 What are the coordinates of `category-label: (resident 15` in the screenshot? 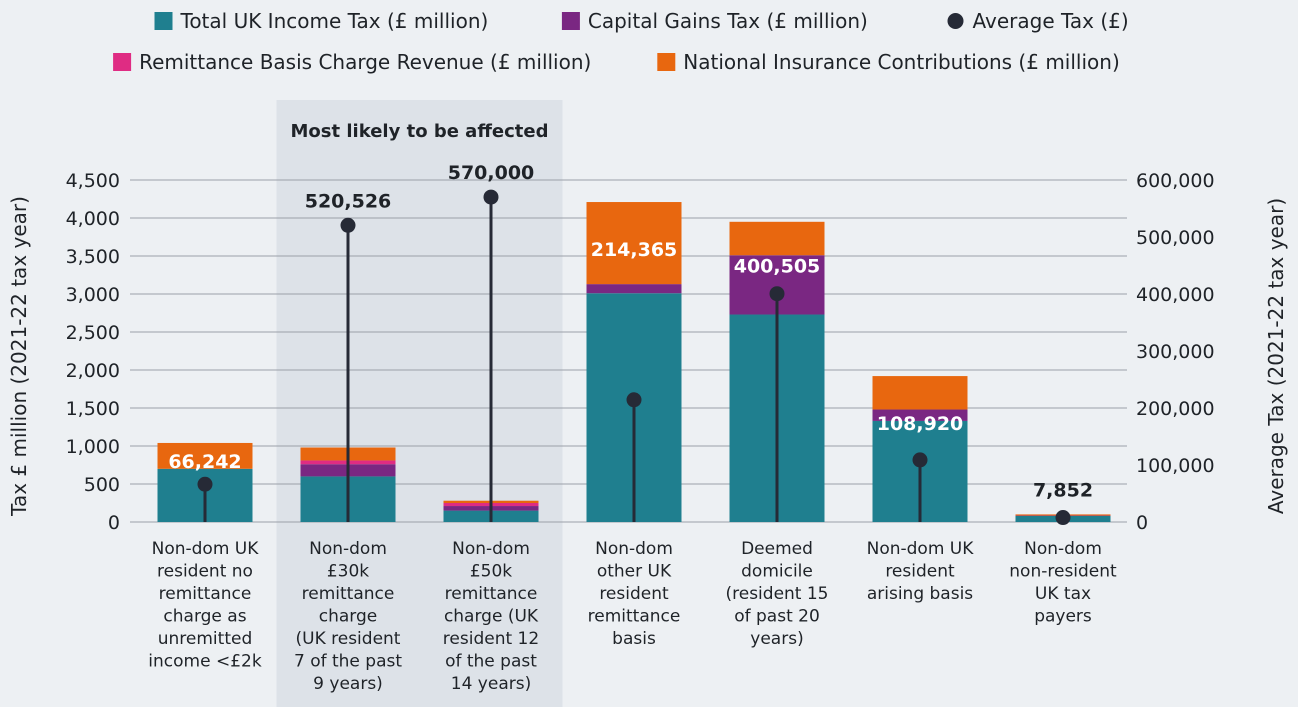 It's located at (776, 594).